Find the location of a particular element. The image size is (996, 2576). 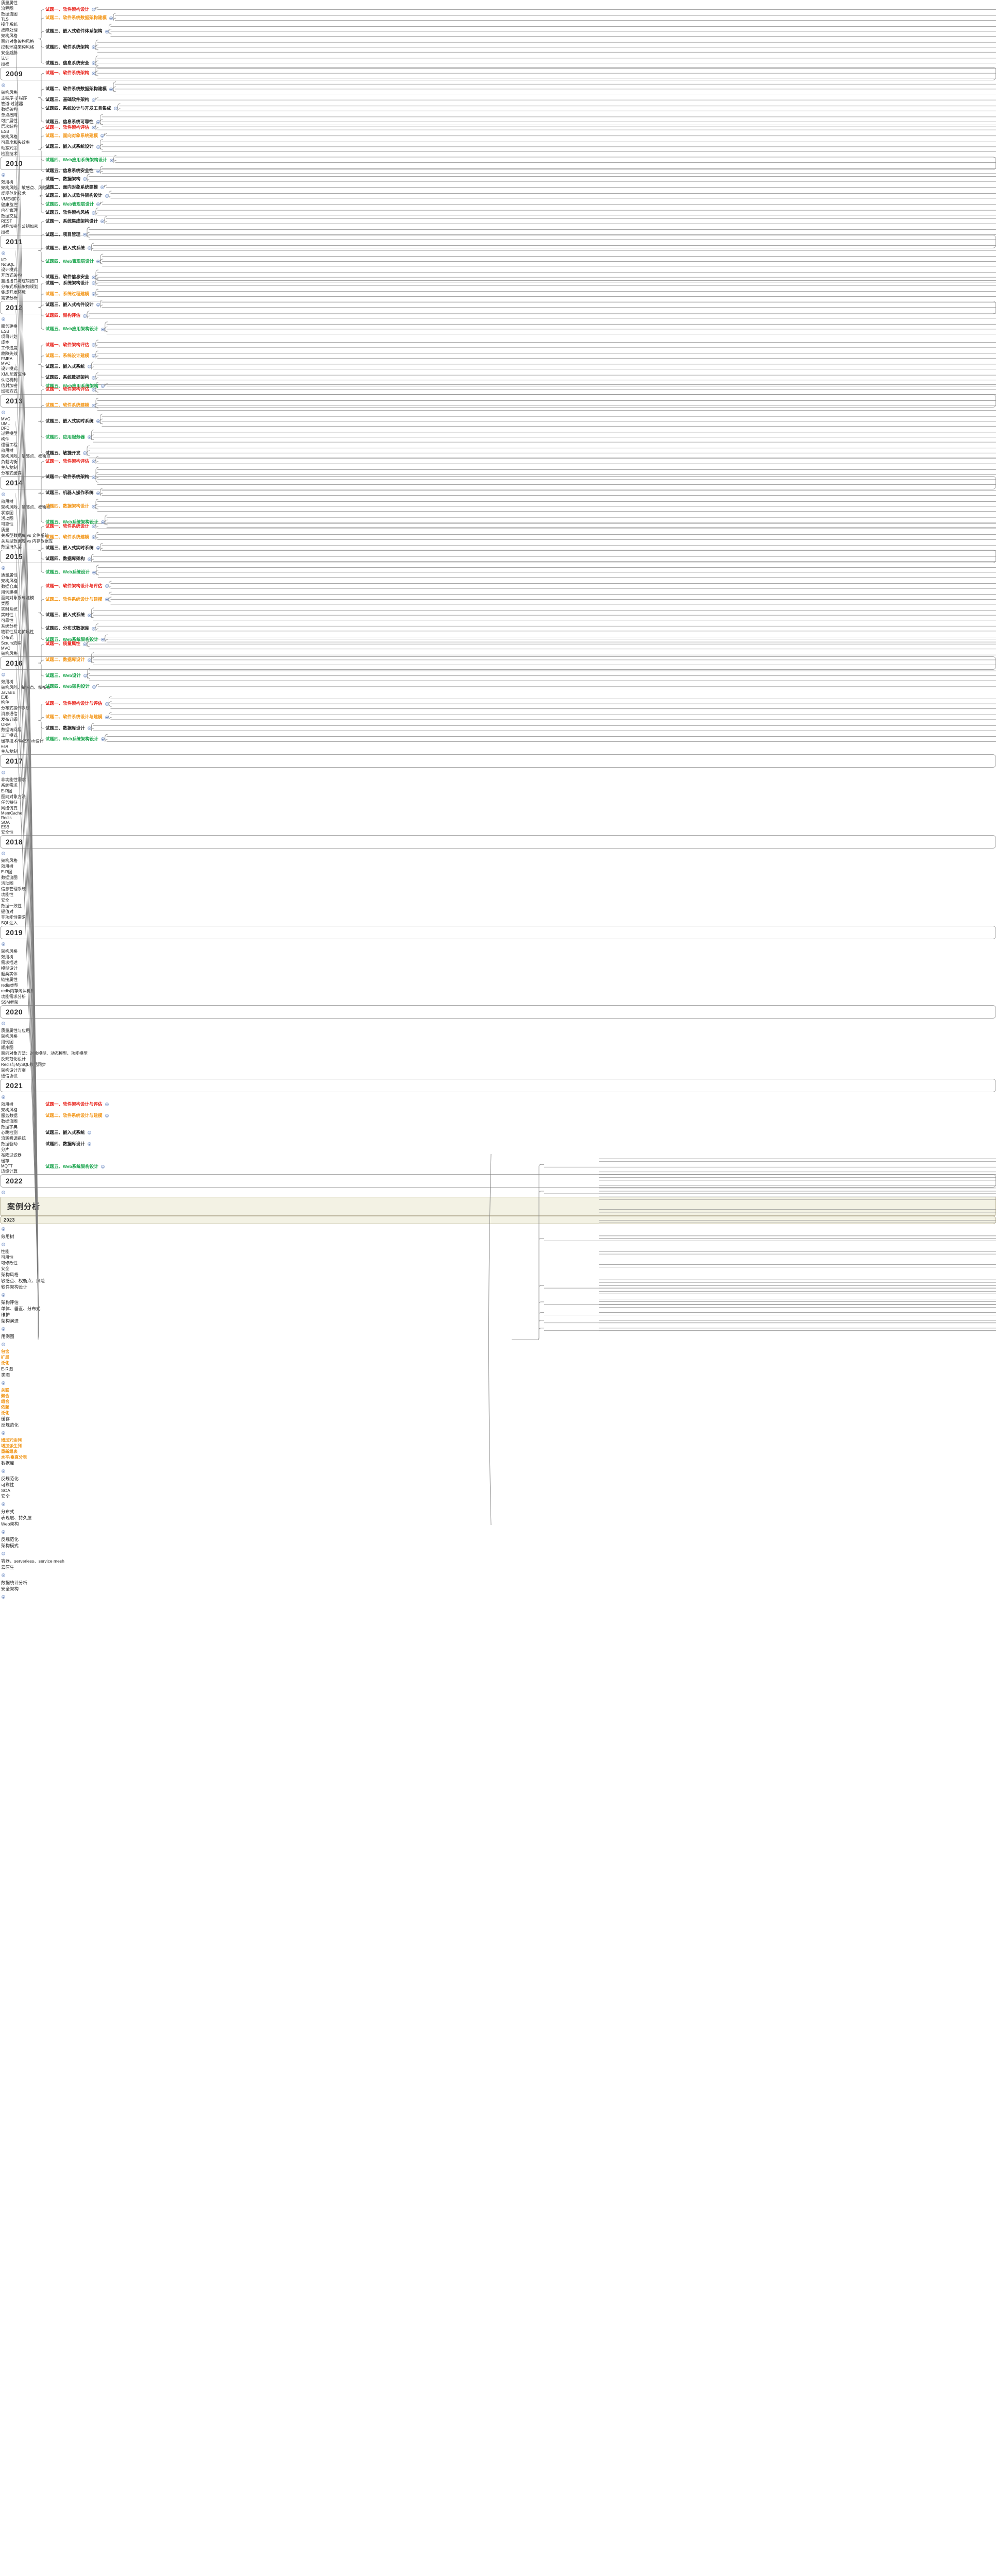

topic-node: 试题三、基础软件架构 is located at coordinates (70, 100).